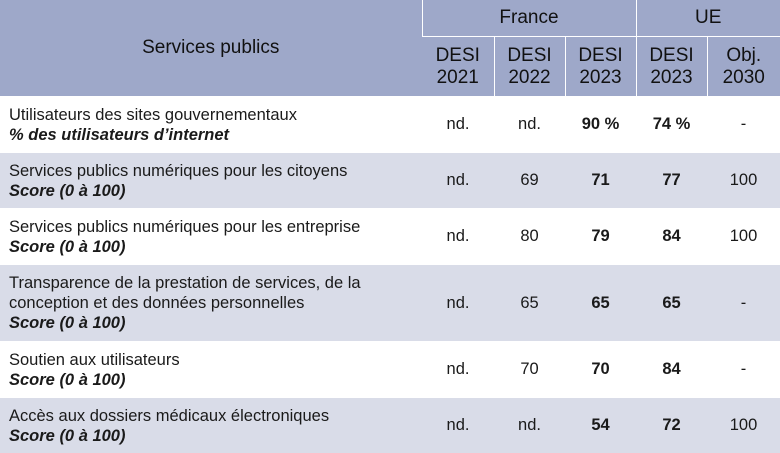 Image resolution: width=780 pixels, height=453 pixels. I want to click on cell-france-2022: 69, so click(529, 181).